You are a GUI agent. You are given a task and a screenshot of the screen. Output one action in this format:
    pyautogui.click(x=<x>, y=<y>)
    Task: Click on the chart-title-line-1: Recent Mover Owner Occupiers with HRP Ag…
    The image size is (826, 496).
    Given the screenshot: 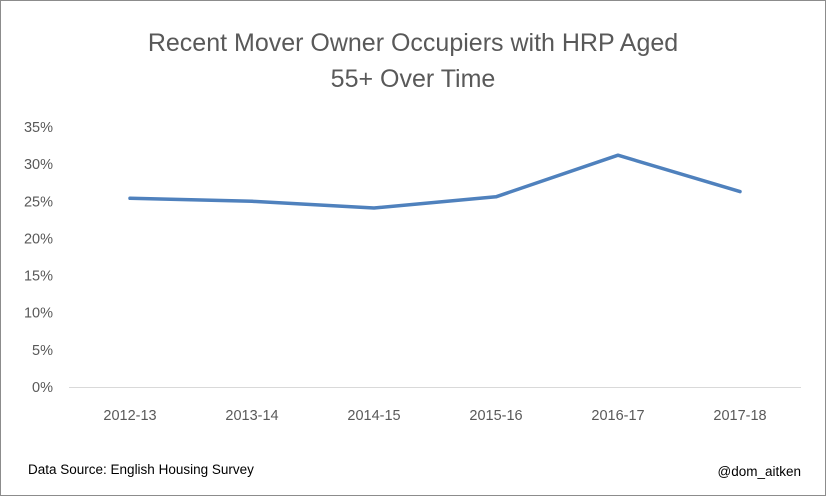 What is the action you would take?
    pyautogui.click(x=413, y=43)
    